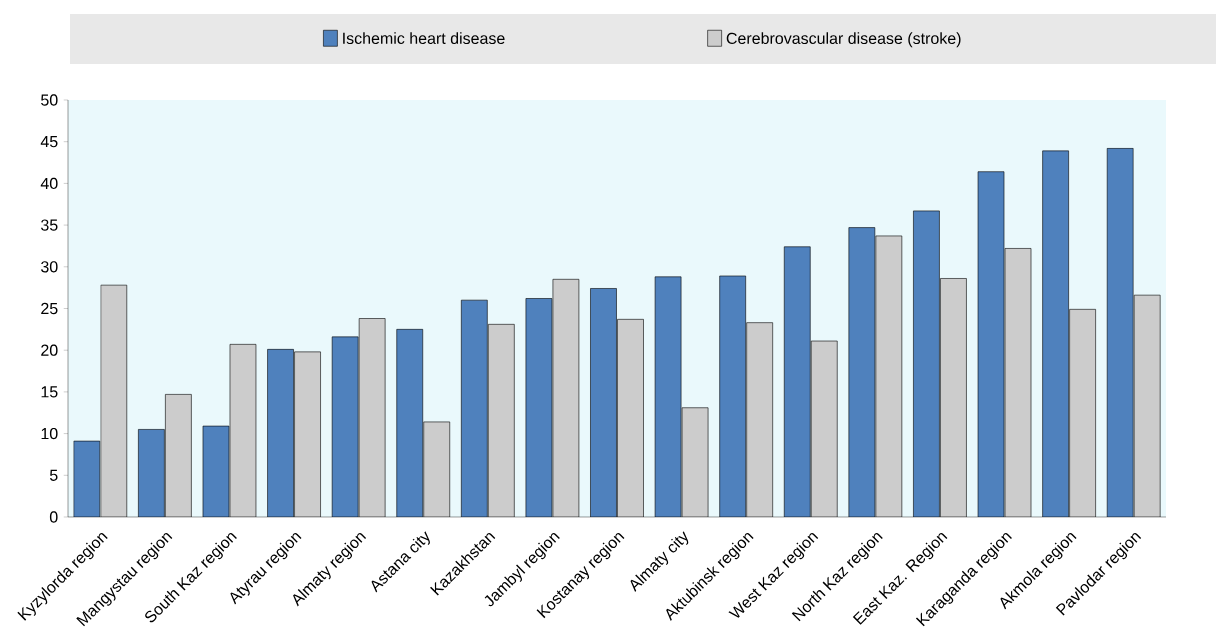 This screenshot has height=637, width=1216. I want to click on y-tick-label: 0, so click(53, 517).